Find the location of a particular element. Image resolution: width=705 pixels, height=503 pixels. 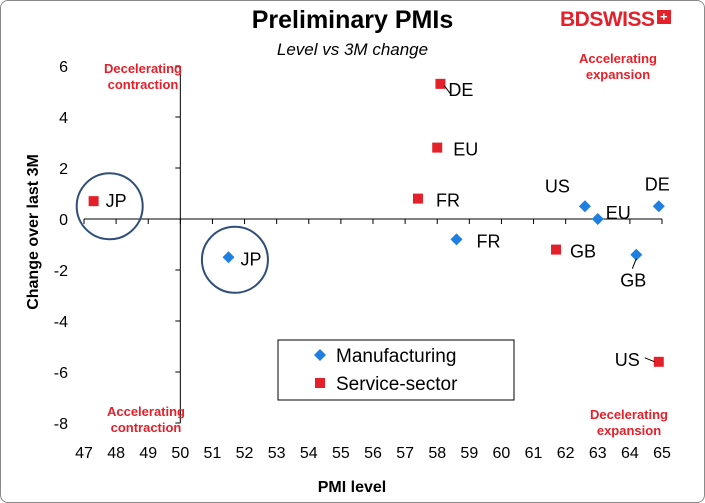

brand-name: BDSWISS is located at coordinates (607, 19).